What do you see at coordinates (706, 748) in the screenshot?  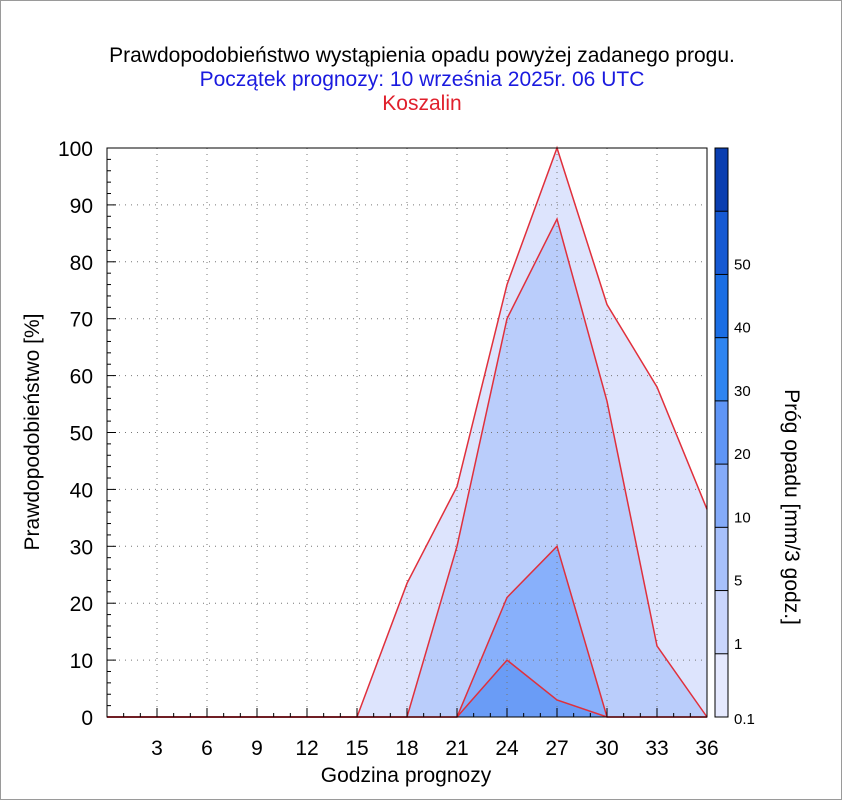 I see `x-tick-label: 36` at bounding box center [706, 748].